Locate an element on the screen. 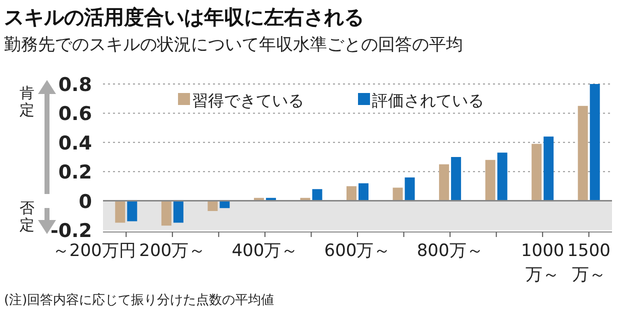  y-tick-label: 0 is located at coordinates (85, 201).